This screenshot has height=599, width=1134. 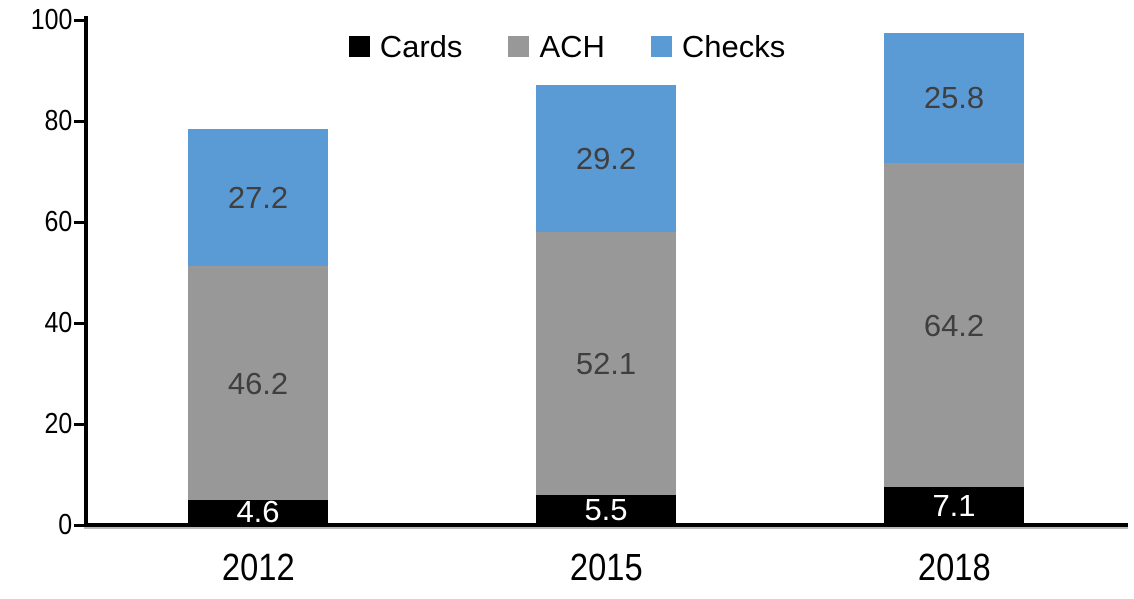 What do you see at coordinates (733, 46) in the screenshot?
I see `legend-label: Checks` at bounding box center [733, 46].